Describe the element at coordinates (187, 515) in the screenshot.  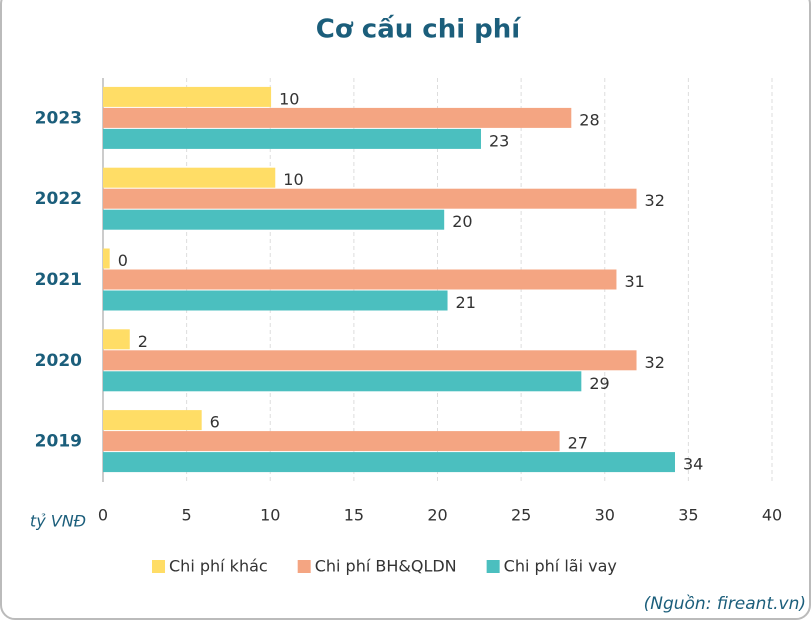
I see `x-tick-label: 5` at that location.